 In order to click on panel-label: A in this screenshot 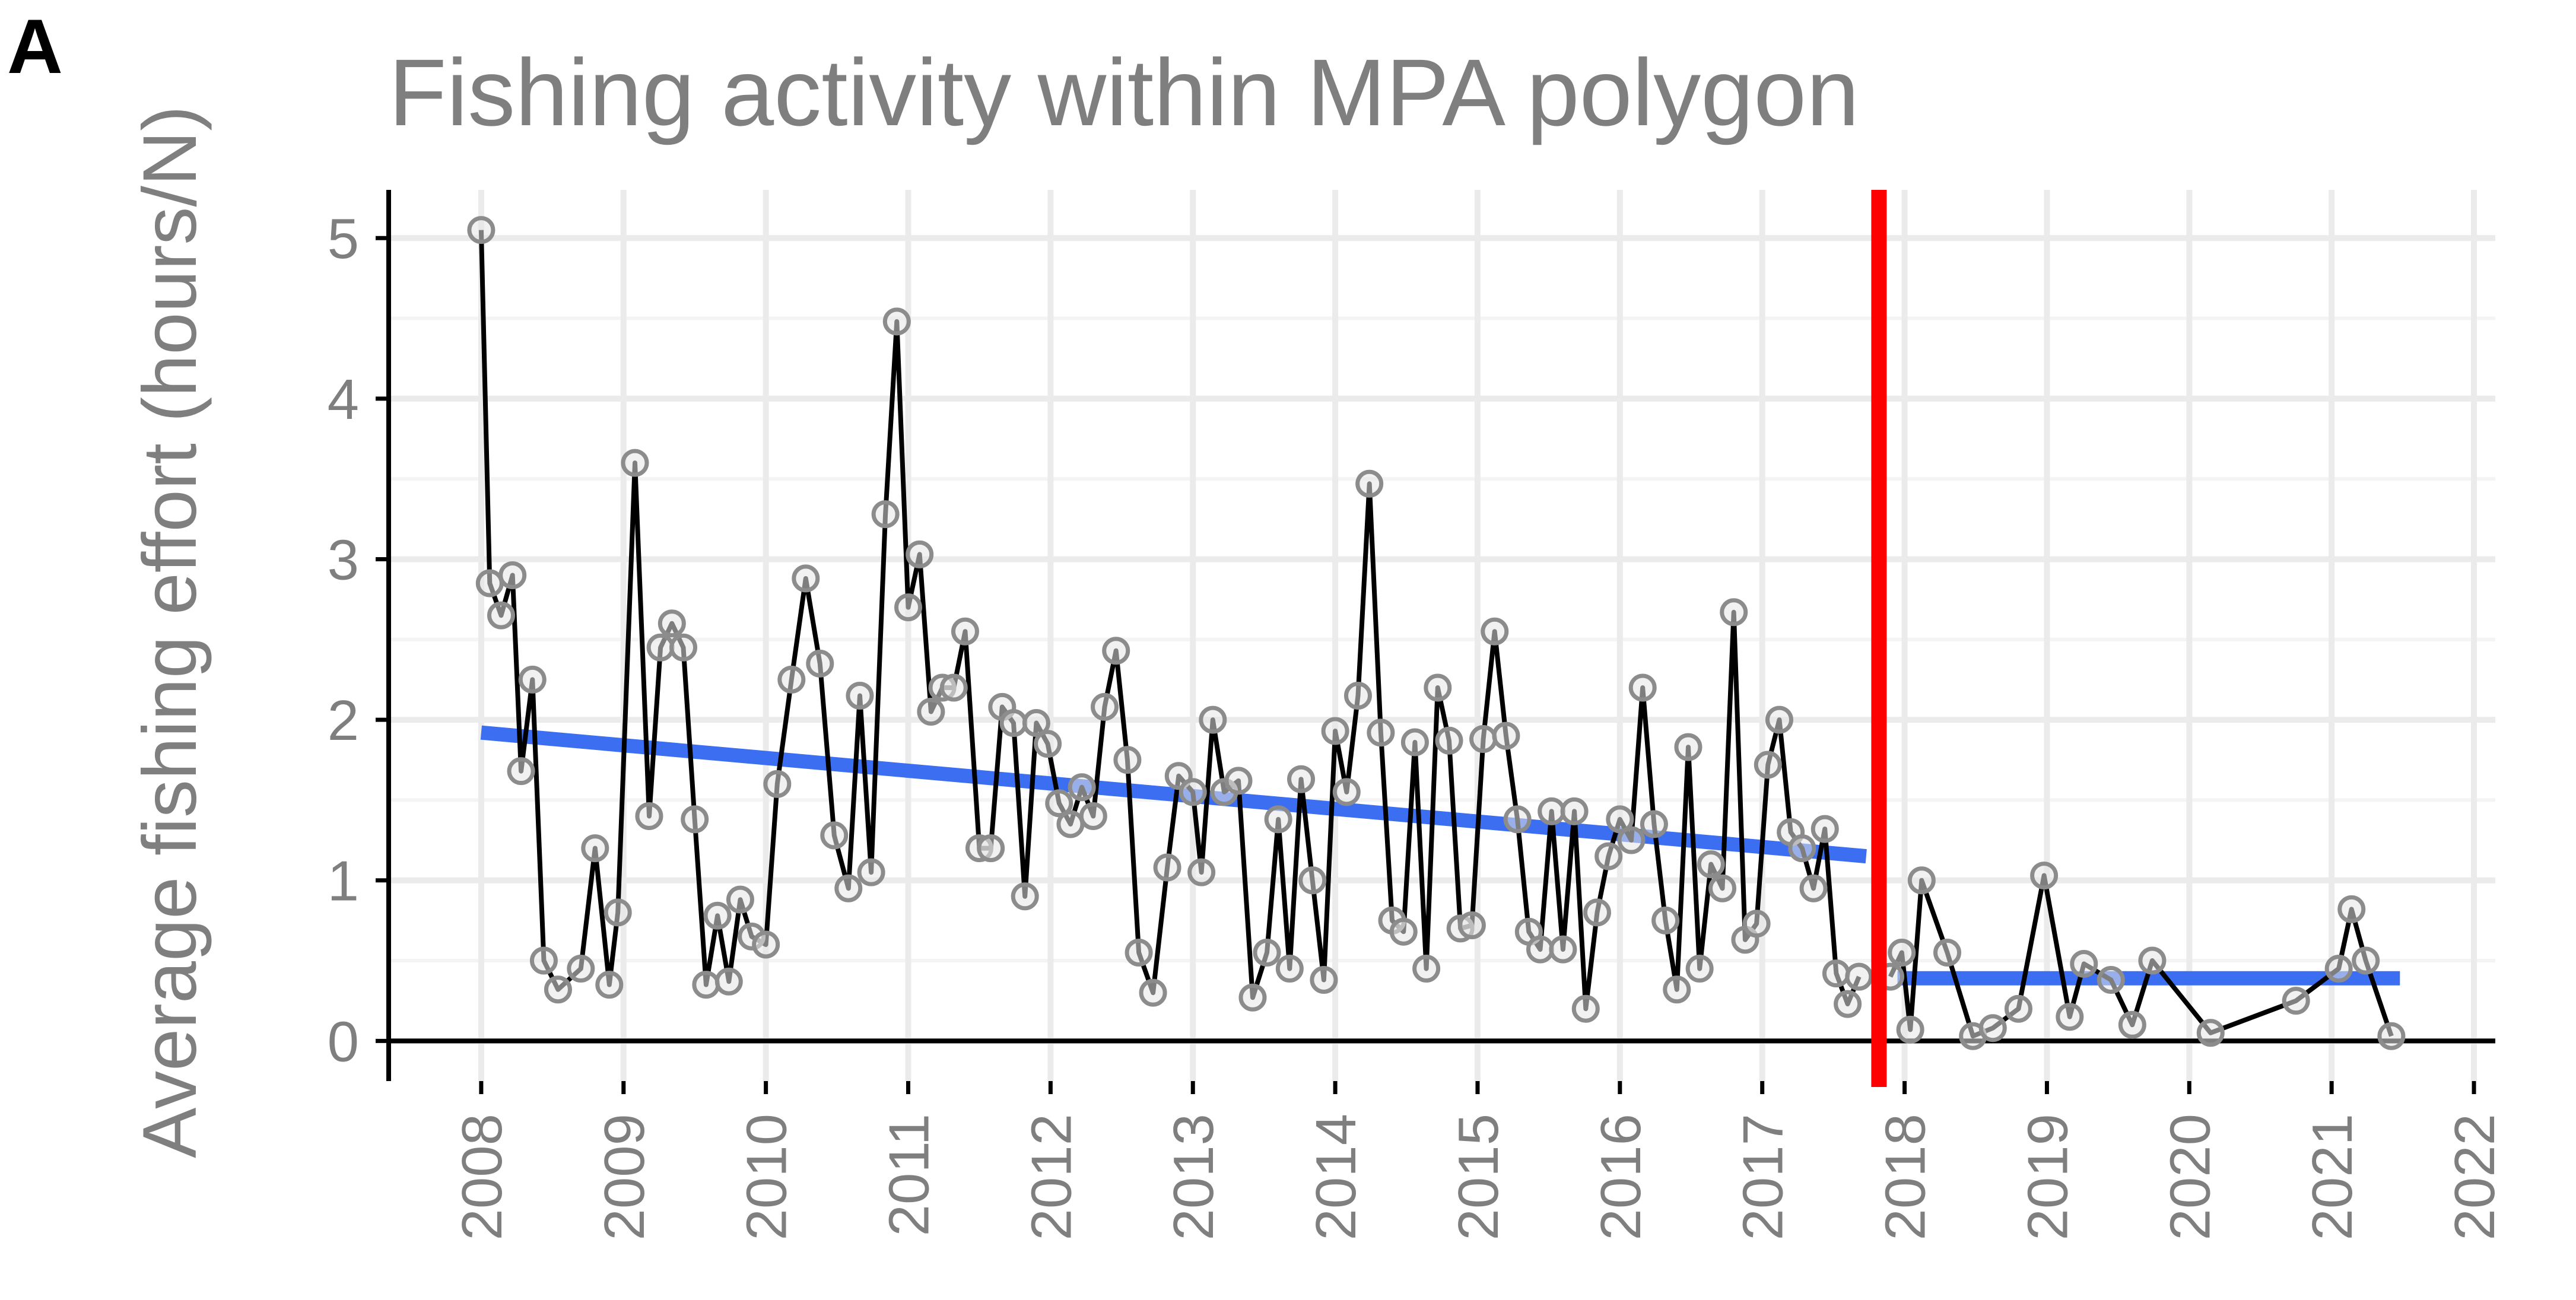, I will do `click(35, 47)`.